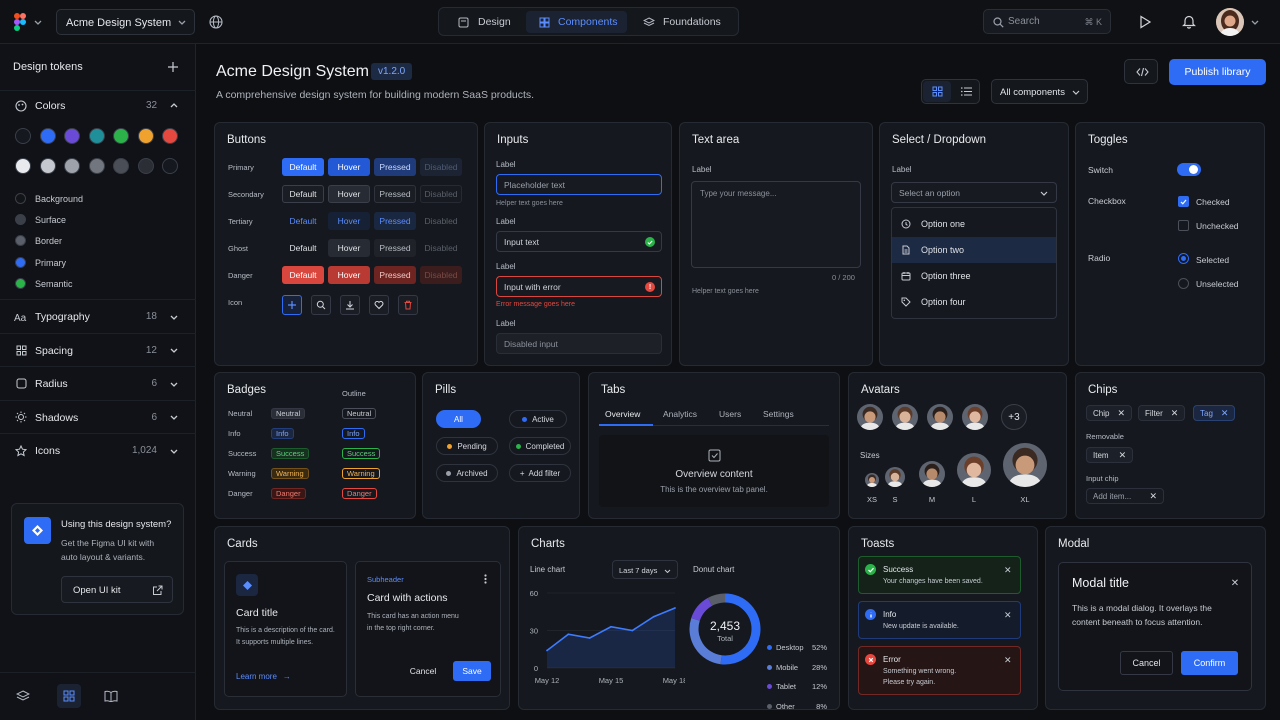  I want to click on add-filter-button: + Add filter, so click(540, 473).